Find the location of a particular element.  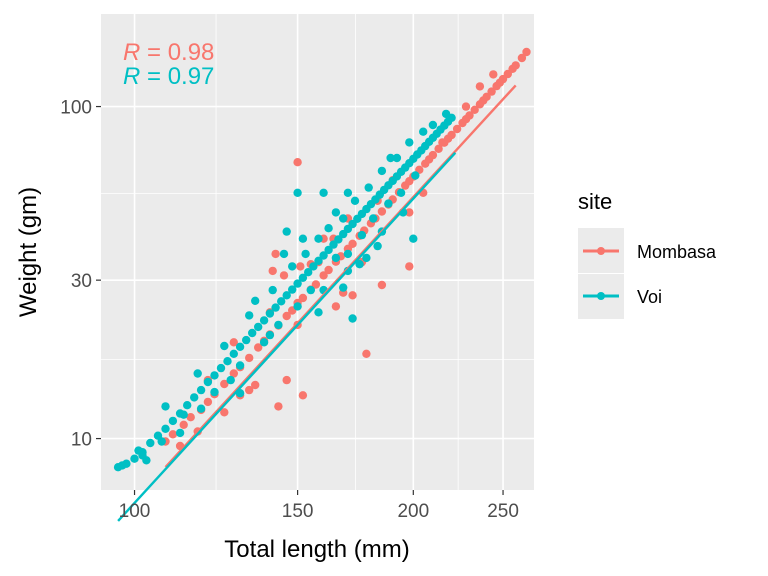

legend-label-mombasa: Mombasa is located at coordinates (677, 252).